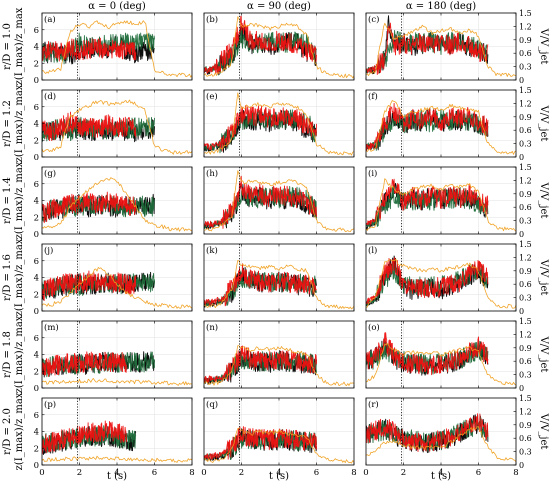 The image size is (550, 482). What do you see at coordinates (7, 431) in the screenshot?
I see `row-label-r20: r/D = 2.0` at bounding box center [7, 431].